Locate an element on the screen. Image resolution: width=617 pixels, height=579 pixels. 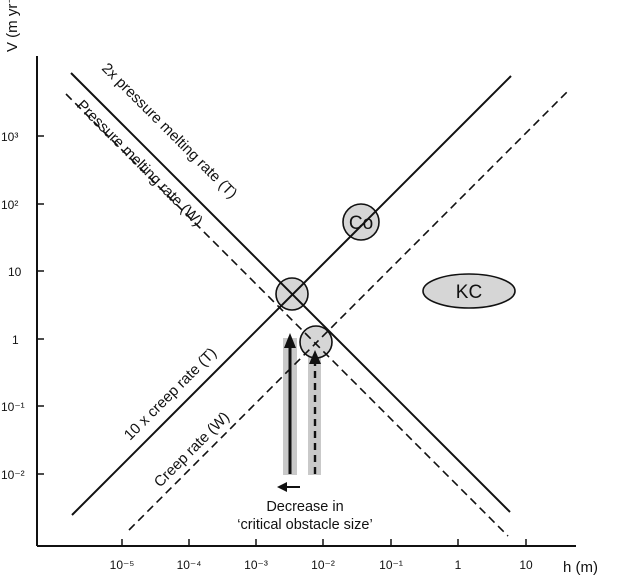
x-tick-label: 10⁻⁵ is located at coordinates (122, 565).